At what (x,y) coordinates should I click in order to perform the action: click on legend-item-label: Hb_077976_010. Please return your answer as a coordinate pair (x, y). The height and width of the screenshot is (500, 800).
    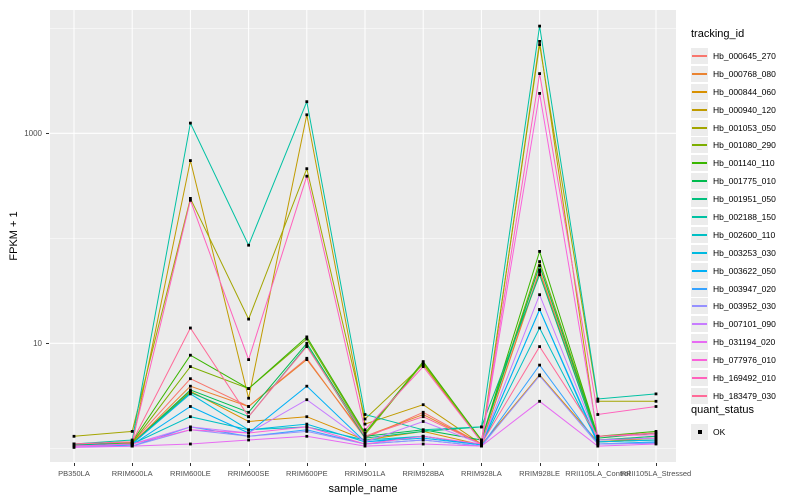
    Looking at the image, I should click on (744, 360).